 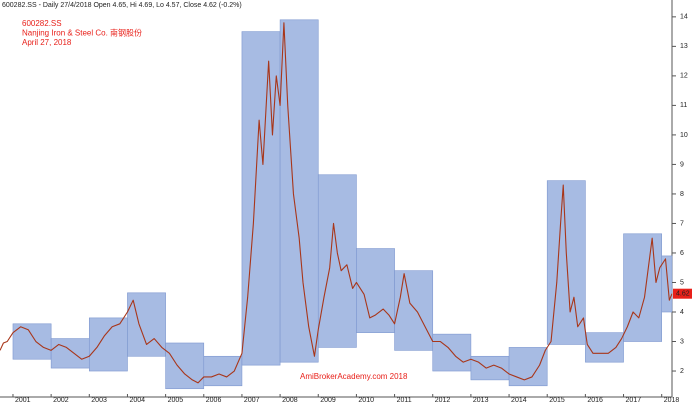 I want to click on y-tick-label: 2, so click(x=682, y=371).